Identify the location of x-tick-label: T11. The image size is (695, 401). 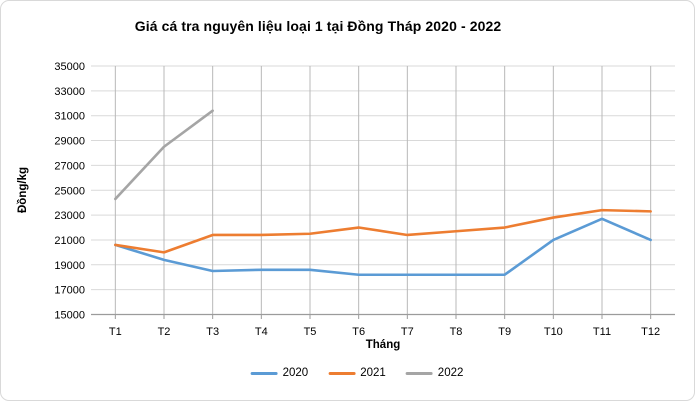
(602, 332).